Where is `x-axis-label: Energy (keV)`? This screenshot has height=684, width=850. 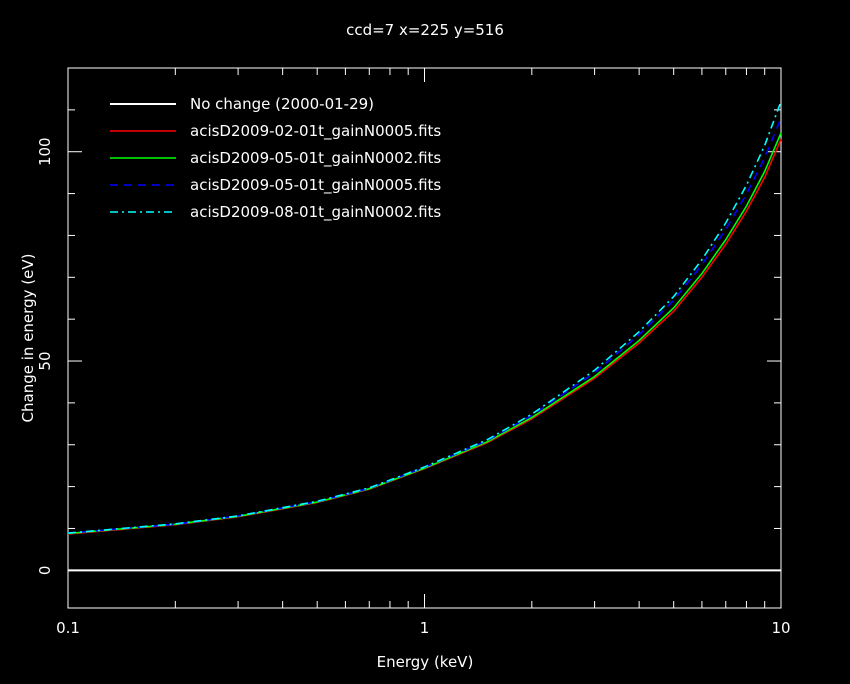 x-axis-label: Energy (keV) is located at coordinates (425, 662).